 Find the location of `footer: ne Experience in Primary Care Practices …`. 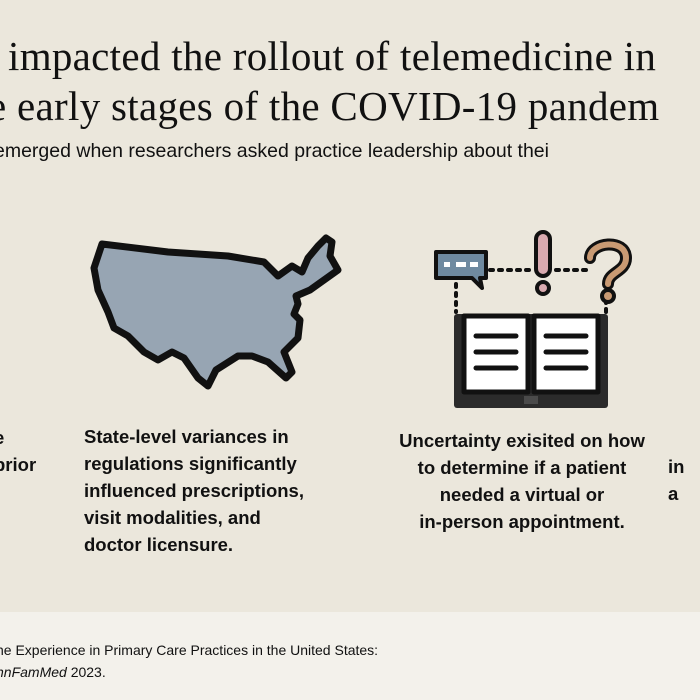

footer: ne Experience in Primary Care Practices … is located at coordinates (350, 656).